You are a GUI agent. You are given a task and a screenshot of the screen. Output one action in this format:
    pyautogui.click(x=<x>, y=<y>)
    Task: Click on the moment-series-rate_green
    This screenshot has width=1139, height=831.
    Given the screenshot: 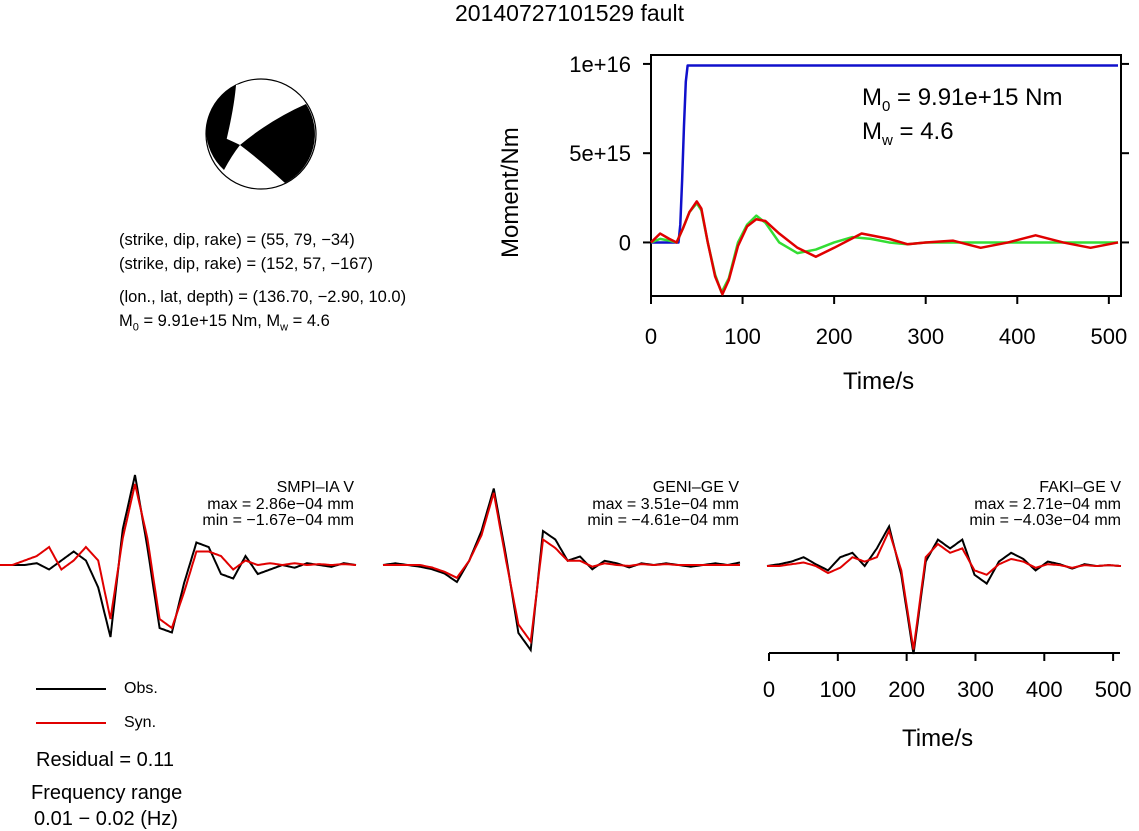 What is the action you would take?
    pyautogui.click(x=884, y=247)
    